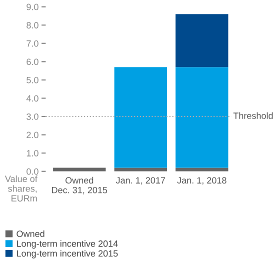 Image resolution: width=277 pixels, height=272 pixels. What do you see at coordinates (32, 116) in the screenshot?
I see `y-tick-label: 3.0` at bounding box center [32, 116].